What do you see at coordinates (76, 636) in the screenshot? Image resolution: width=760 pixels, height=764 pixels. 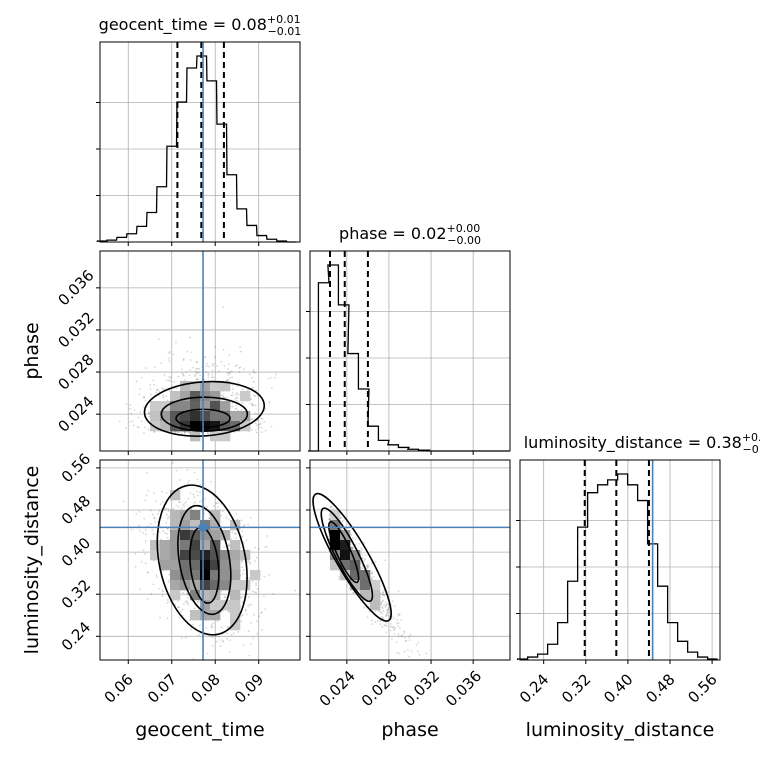 I see `y-tick-label: 0.24` at bounding box center [76, 636].